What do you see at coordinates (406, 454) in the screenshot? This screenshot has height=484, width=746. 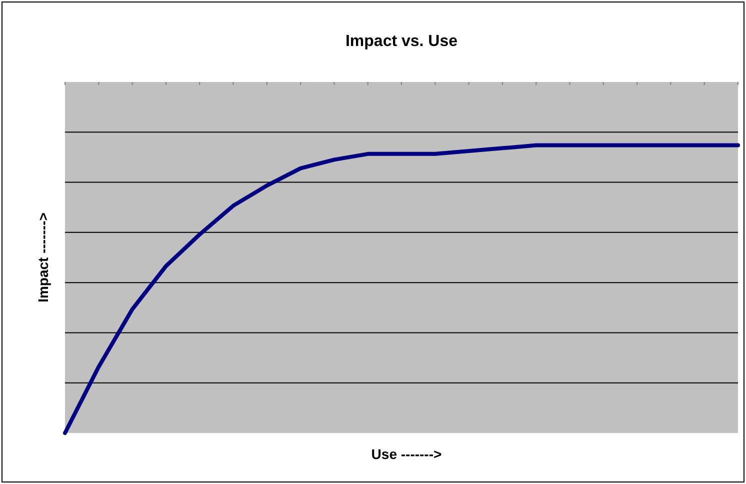 I see `x-axis-title: Use ------->` at bounding box center [406, 454].